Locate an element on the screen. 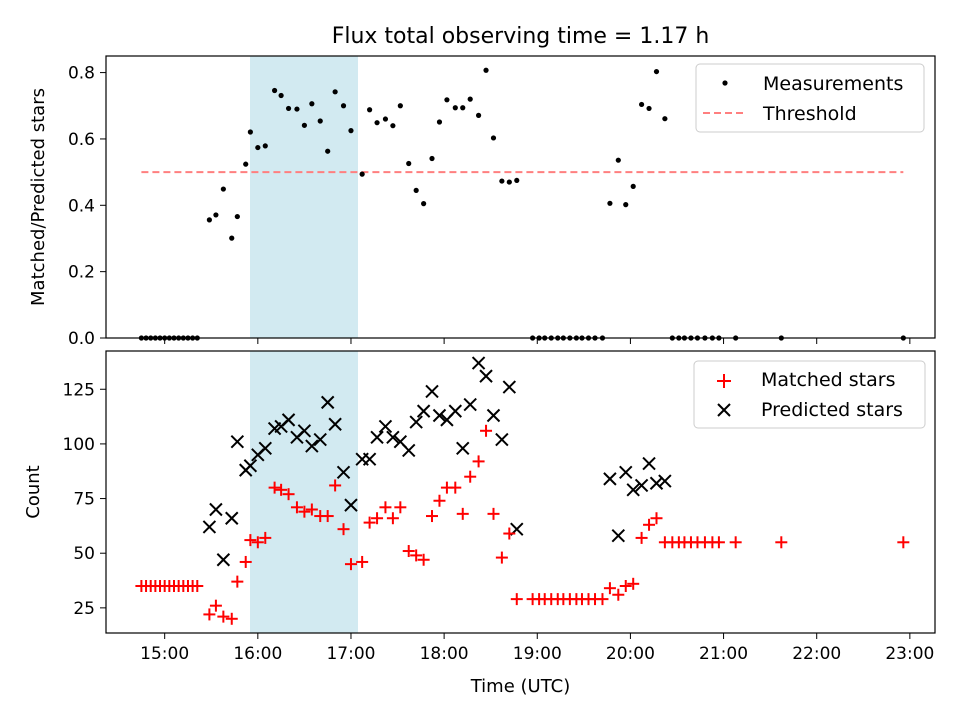  top-legend: Measurements Threshold is located at coordinates (810, 98).